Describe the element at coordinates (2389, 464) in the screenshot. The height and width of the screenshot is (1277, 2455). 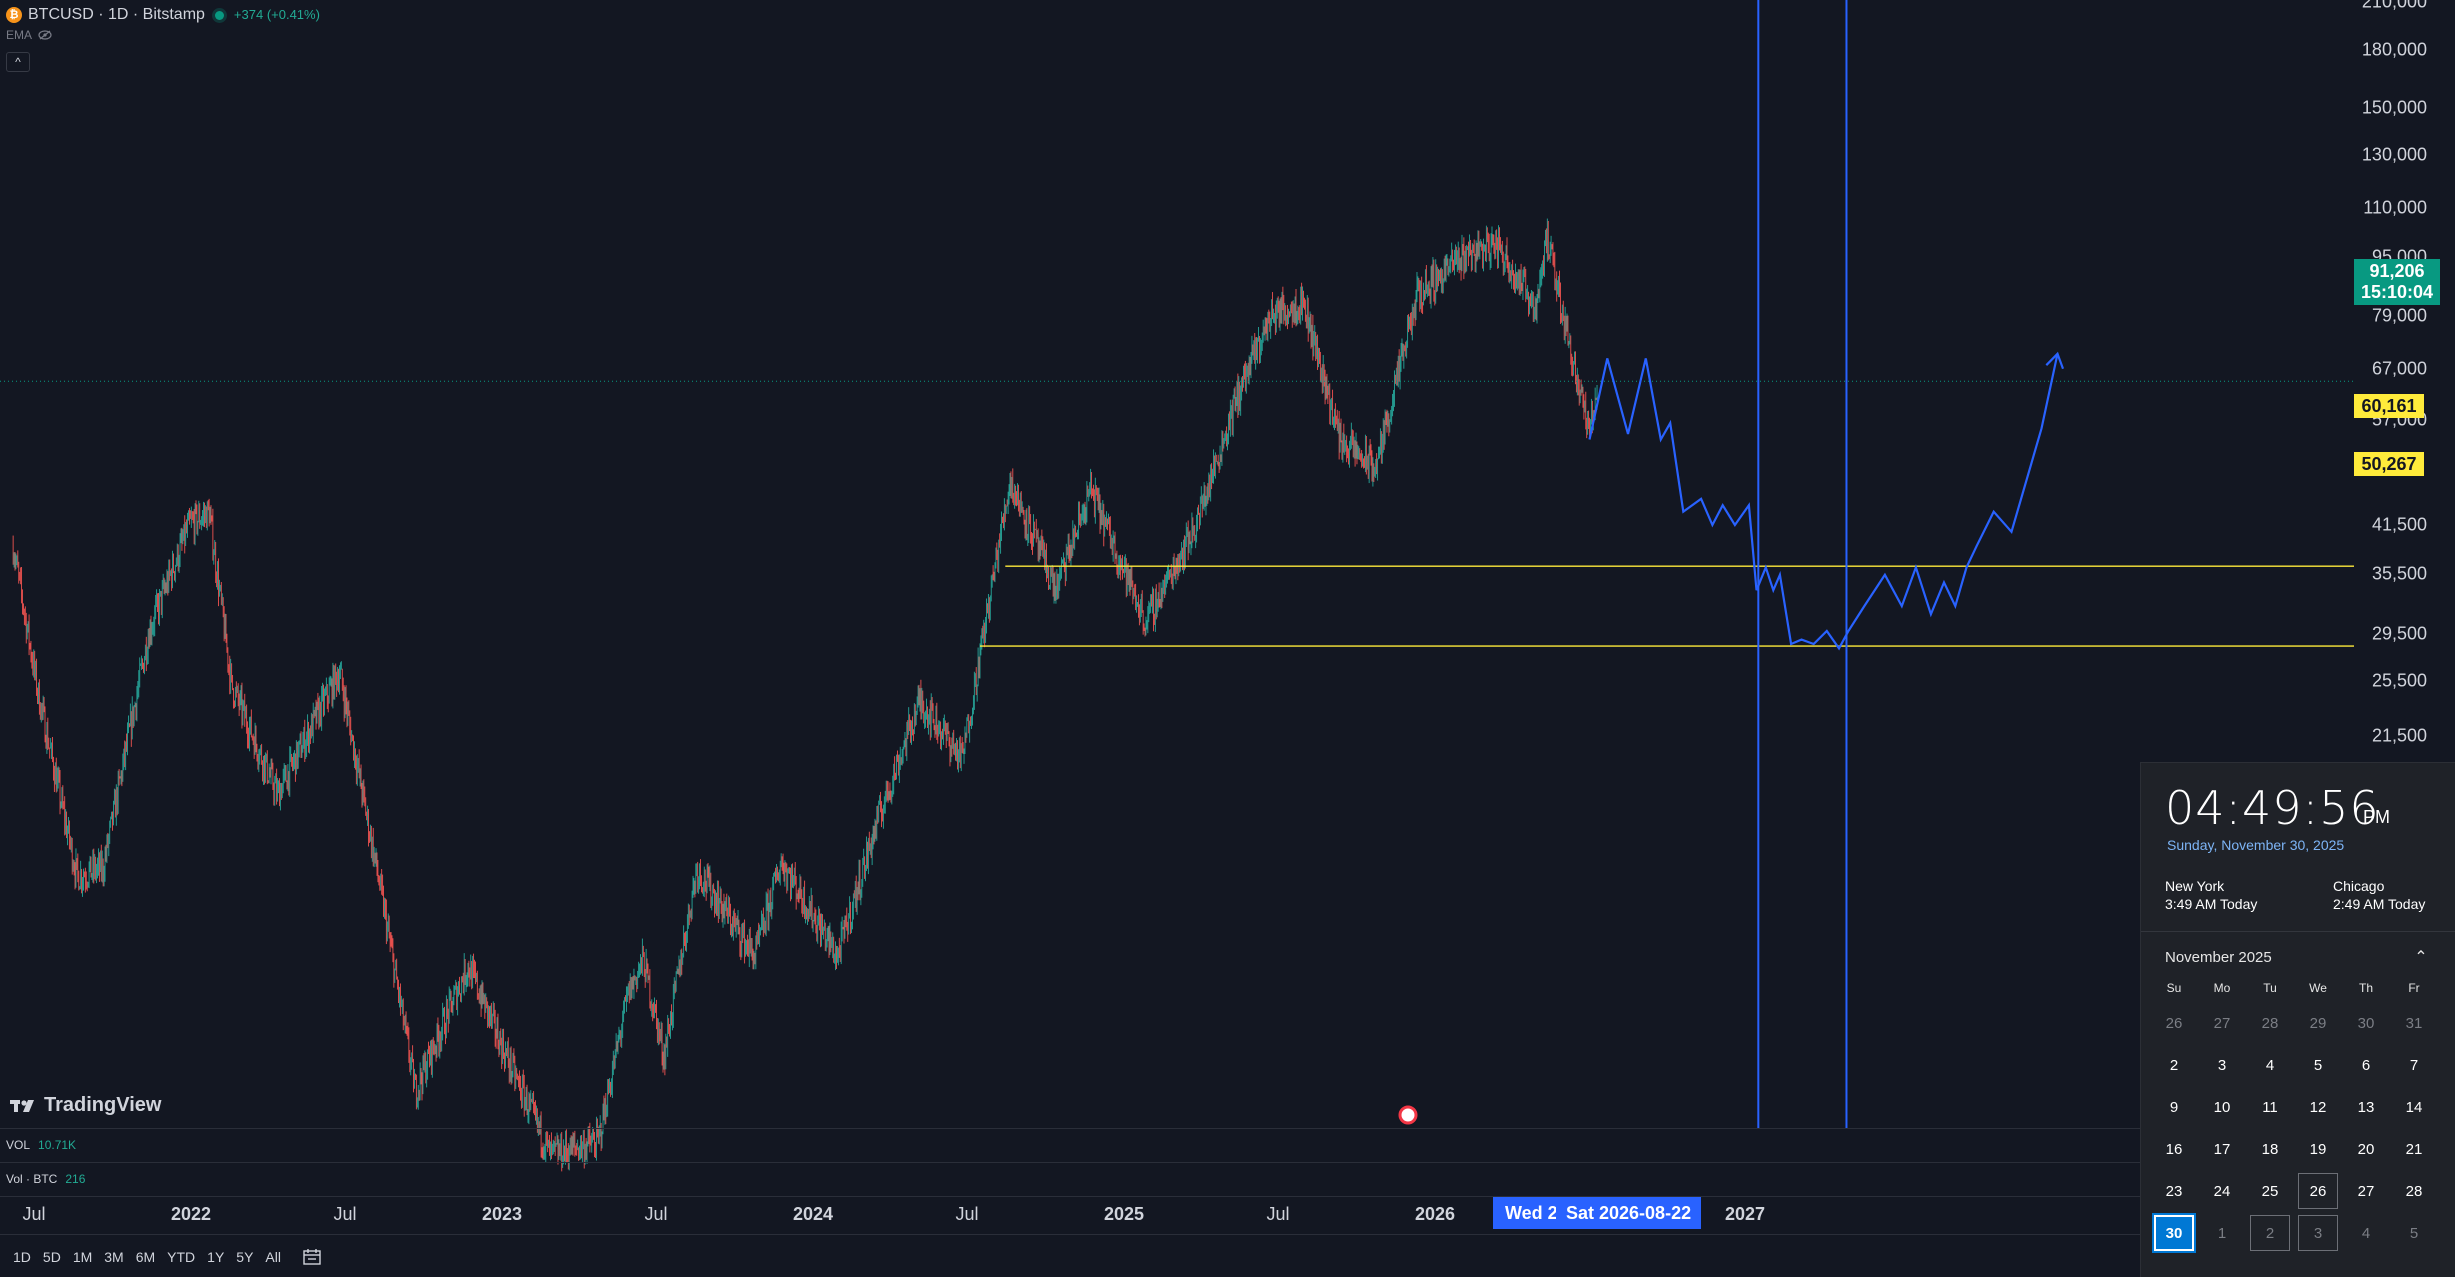
I see `level-badge: 50,267` at that location.